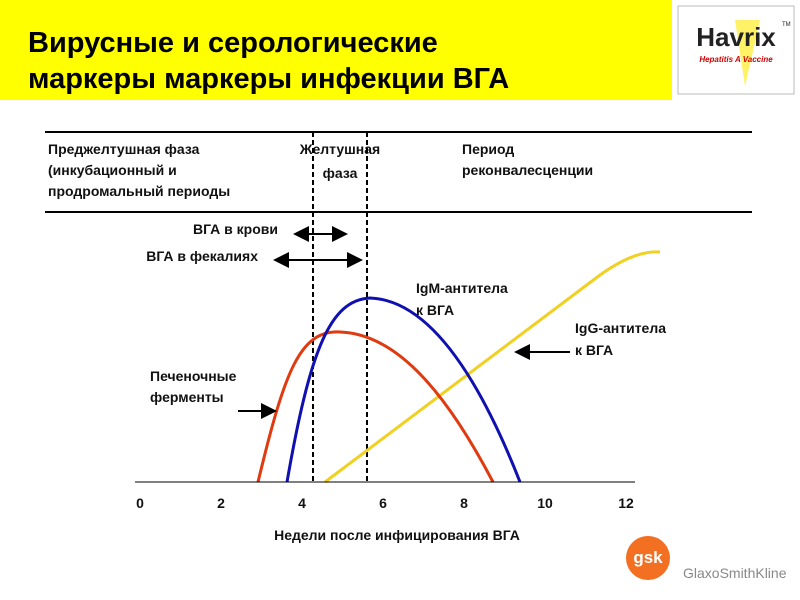 This screenshot has width=800, height=600. I want to click on header-band, so click(336, 50).